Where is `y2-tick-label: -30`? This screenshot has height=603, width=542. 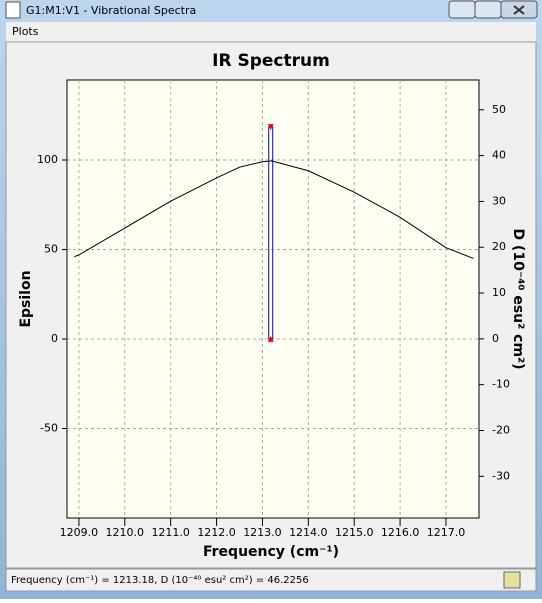
y2-tick-label: -30 is located at coordinates (501, 475).